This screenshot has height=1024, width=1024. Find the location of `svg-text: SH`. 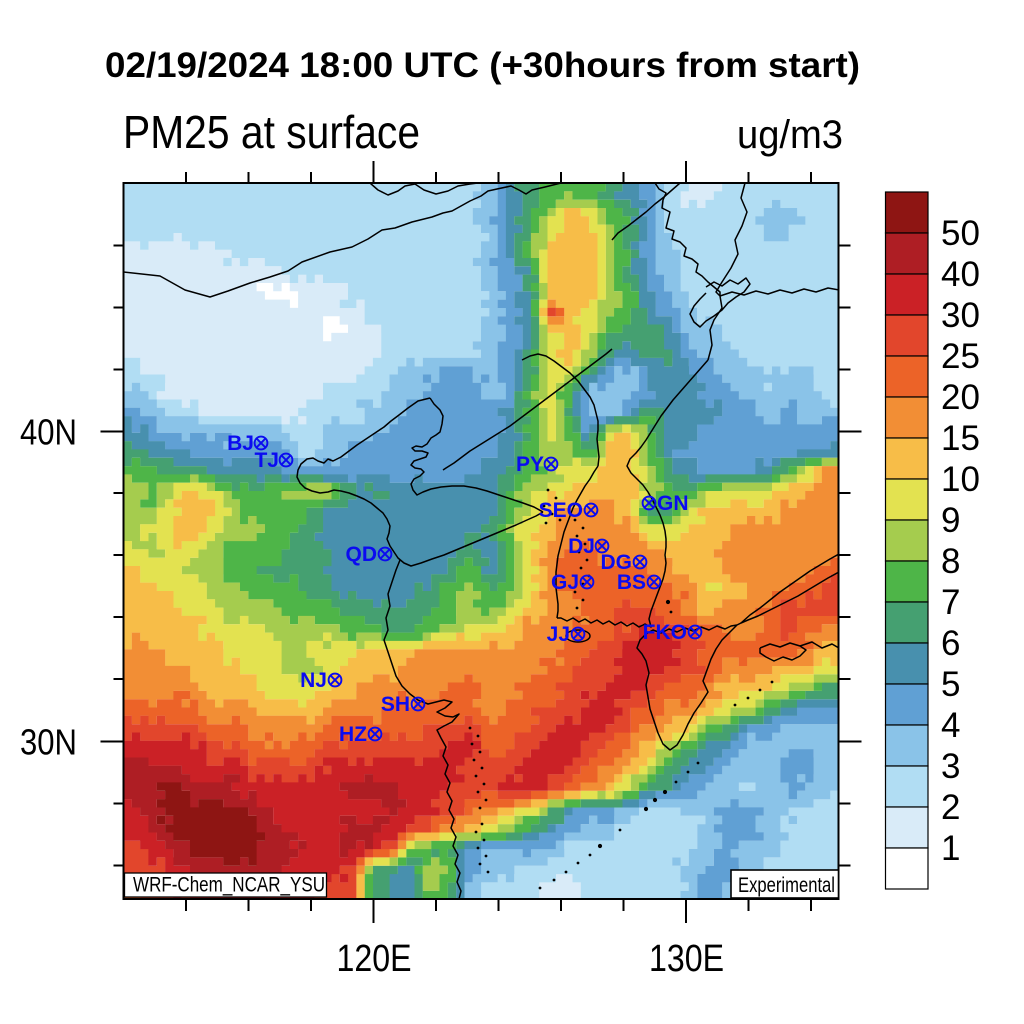

svg-text: SH is located at coordinates (395, 704).